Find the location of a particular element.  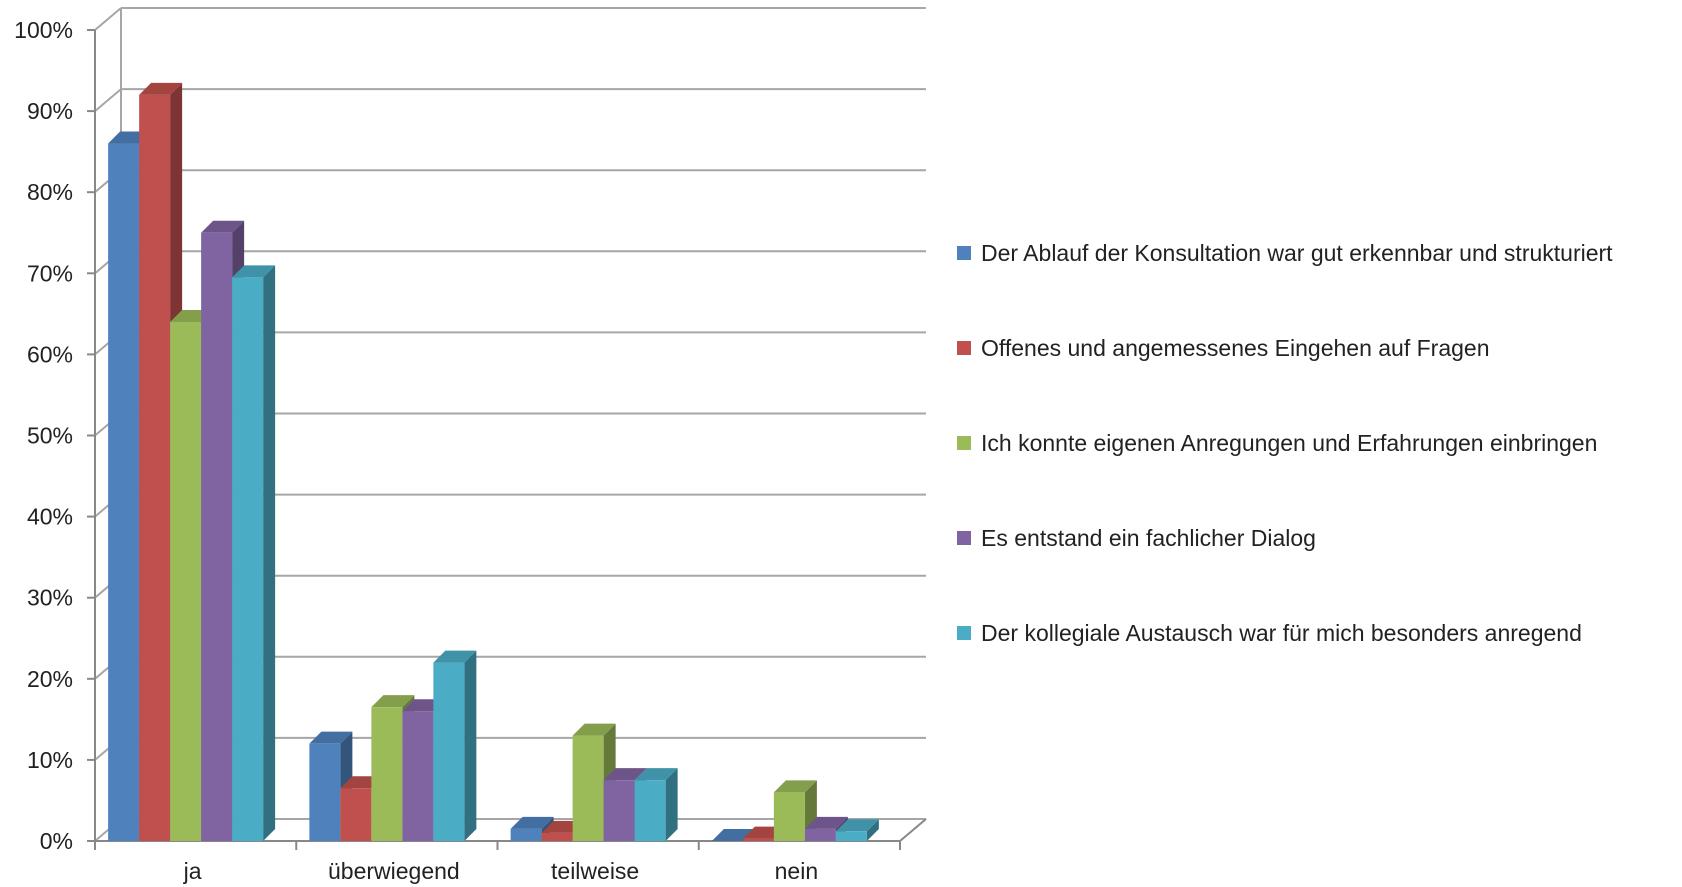

x-tick-label: nein is located at coordinates (796, 871).